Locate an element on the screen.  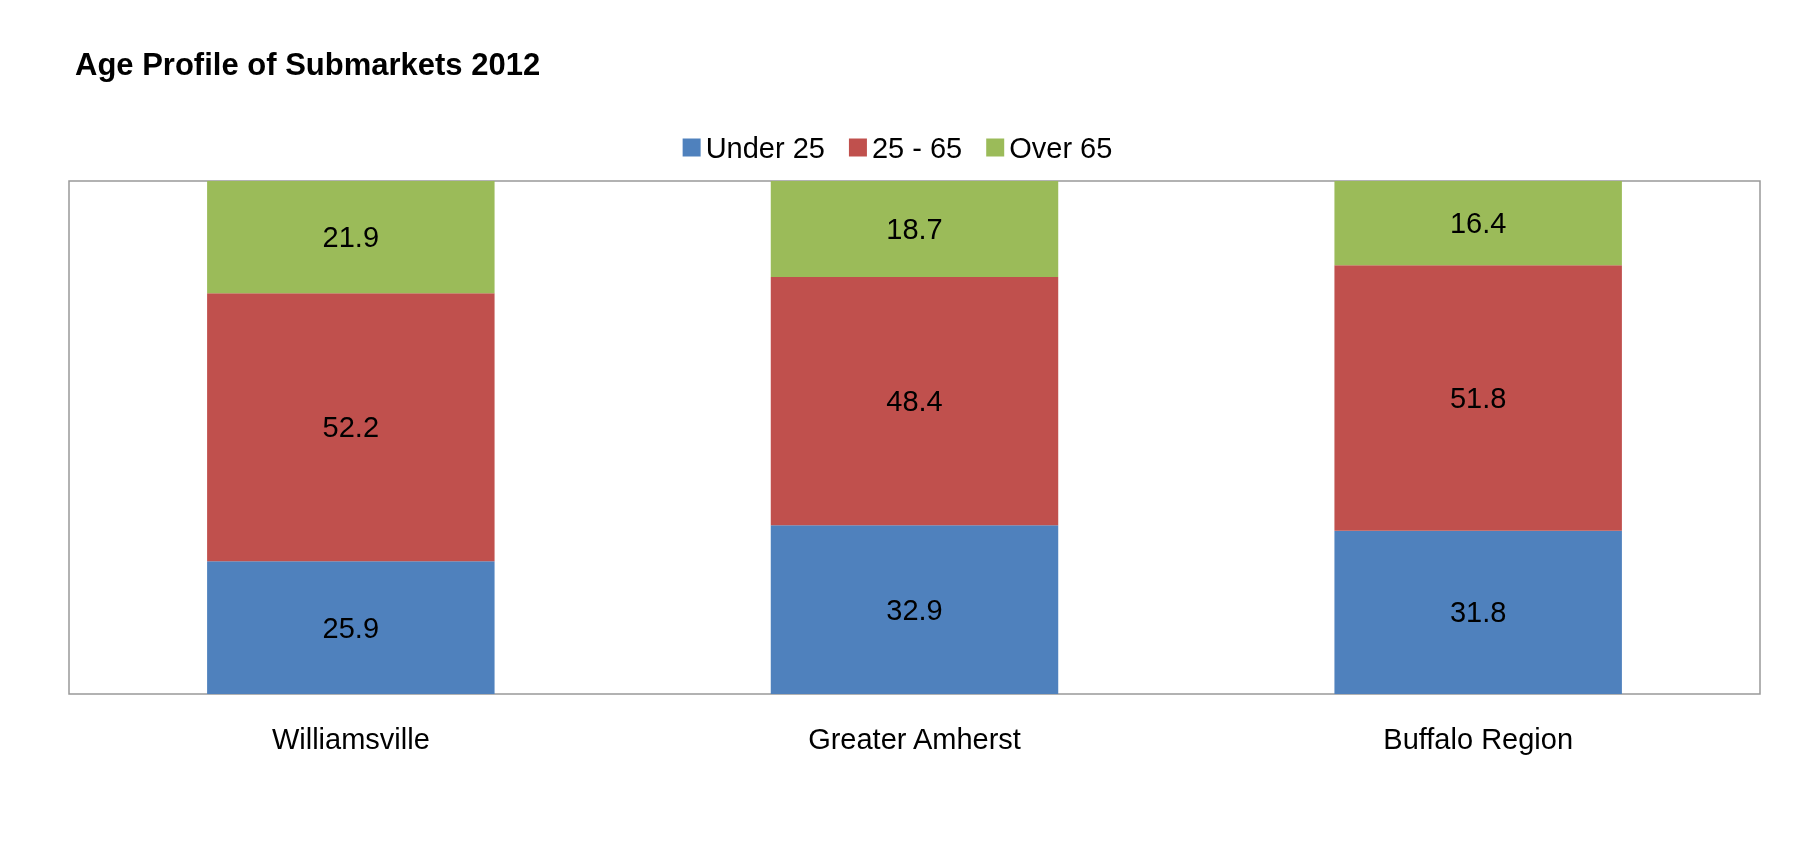
data-label: 21.9 is located at coordinates (351, 237).